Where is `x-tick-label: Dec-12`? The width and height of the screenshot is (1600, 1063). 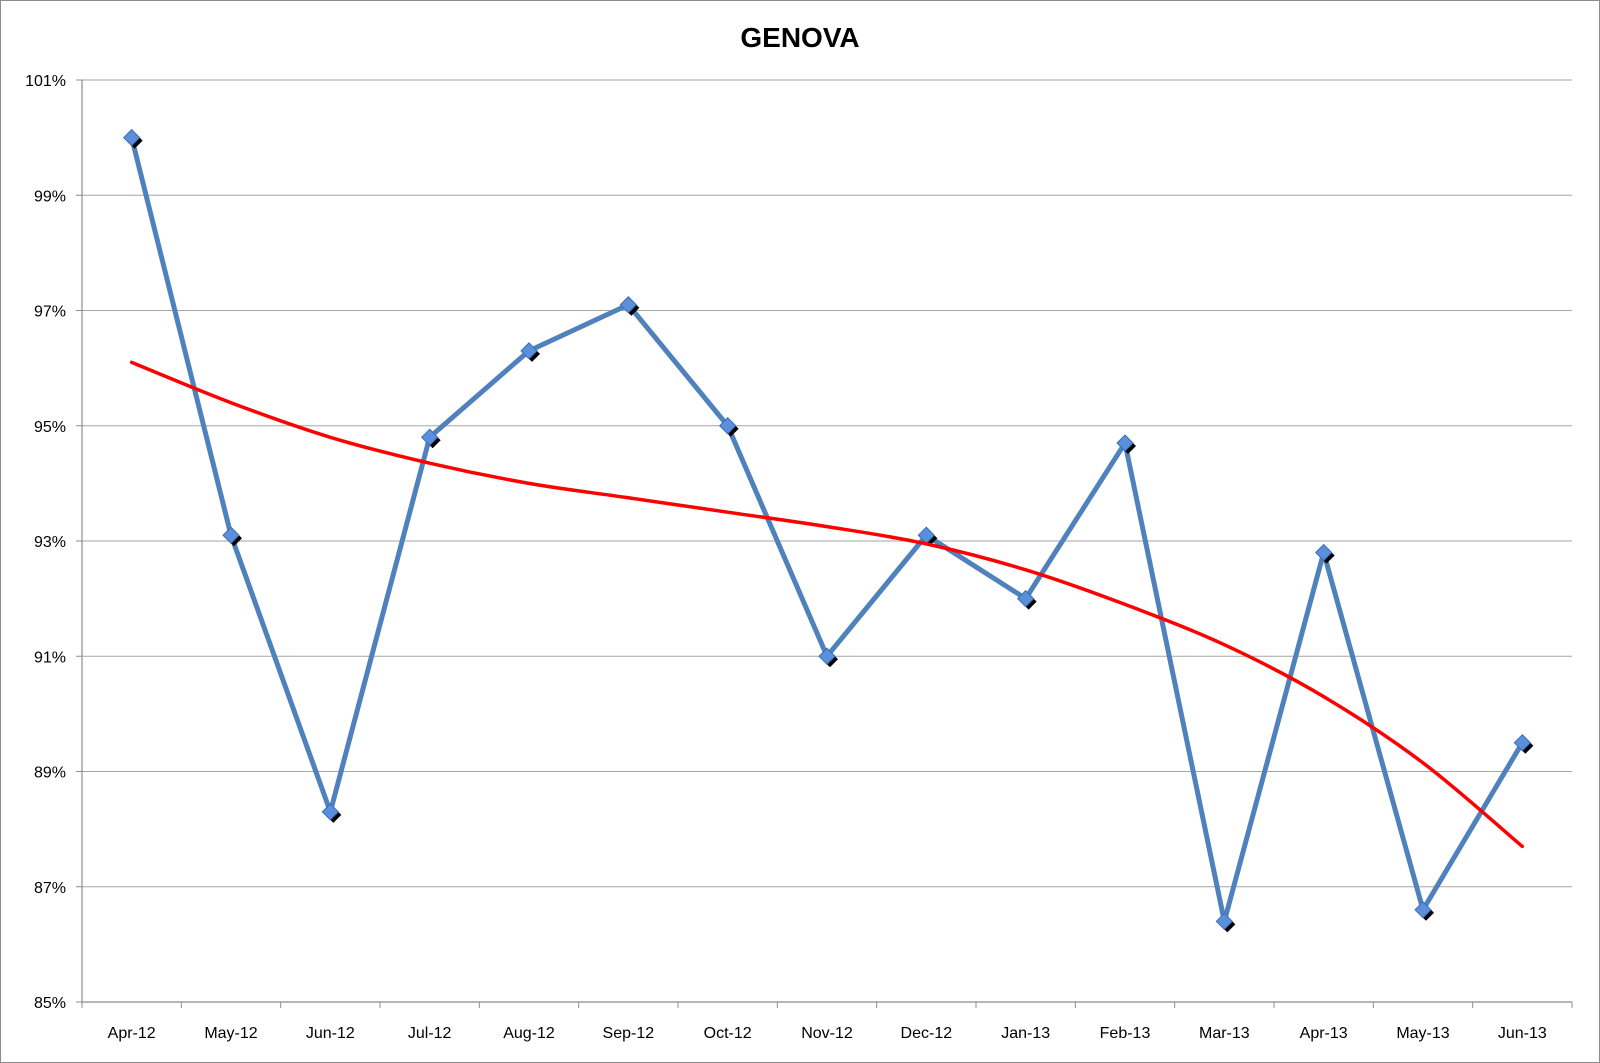
x-tick-label: Dec-12 is located at coordinates (927, 1033).